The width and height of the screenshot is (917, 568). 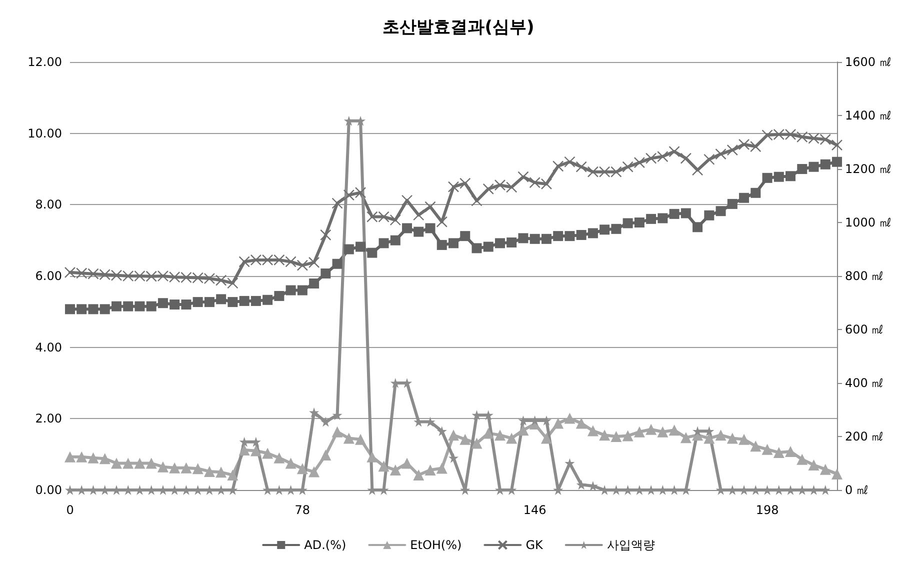 What do you see at coordinates (864, 276) in the screenshot?
I see `y2-tick-label: 800 ㎖` at bounding box center [864, 276].